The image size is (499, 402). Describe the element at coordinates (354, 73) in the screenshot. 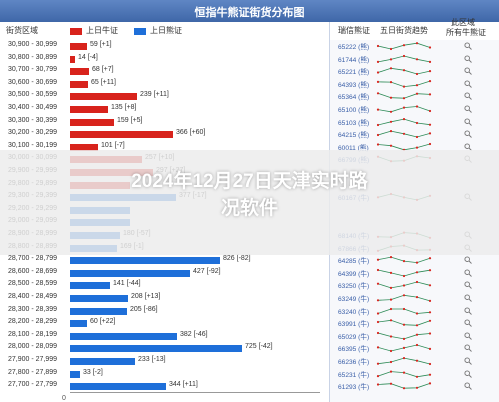

I see `row-warrant-code: 65221 (熊)` at that location.